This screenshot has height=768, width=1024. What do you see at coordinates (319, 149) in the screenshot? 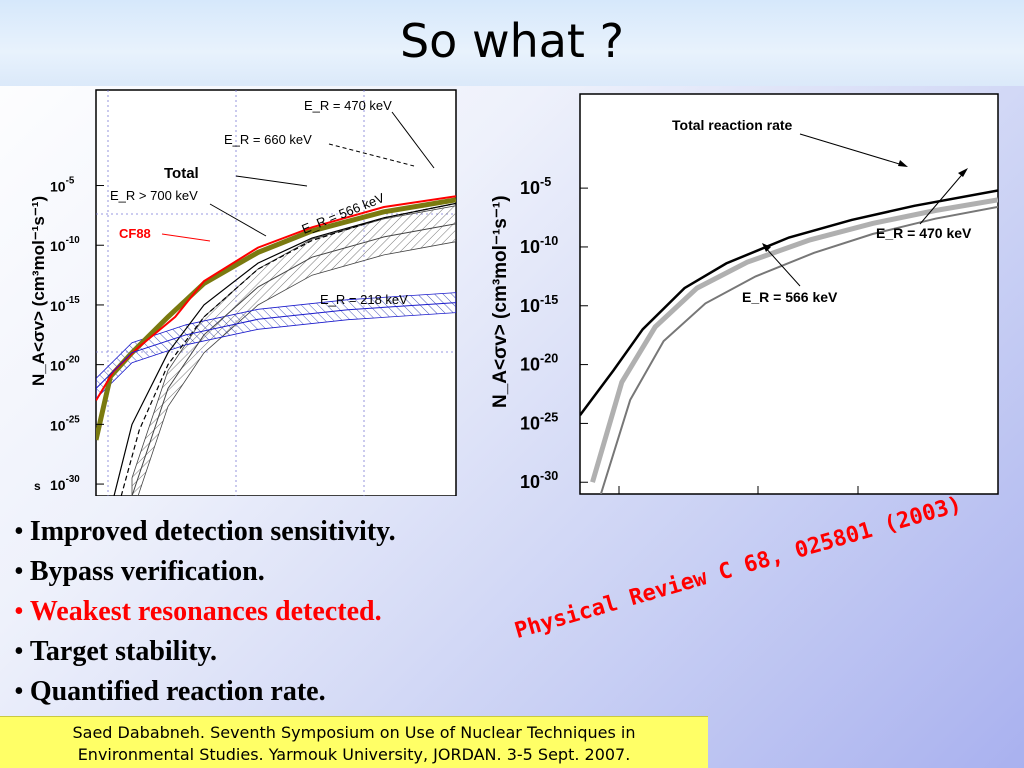
I see `left-annotation-660: E_R = 660 keV` at bounding box center [319, 149].